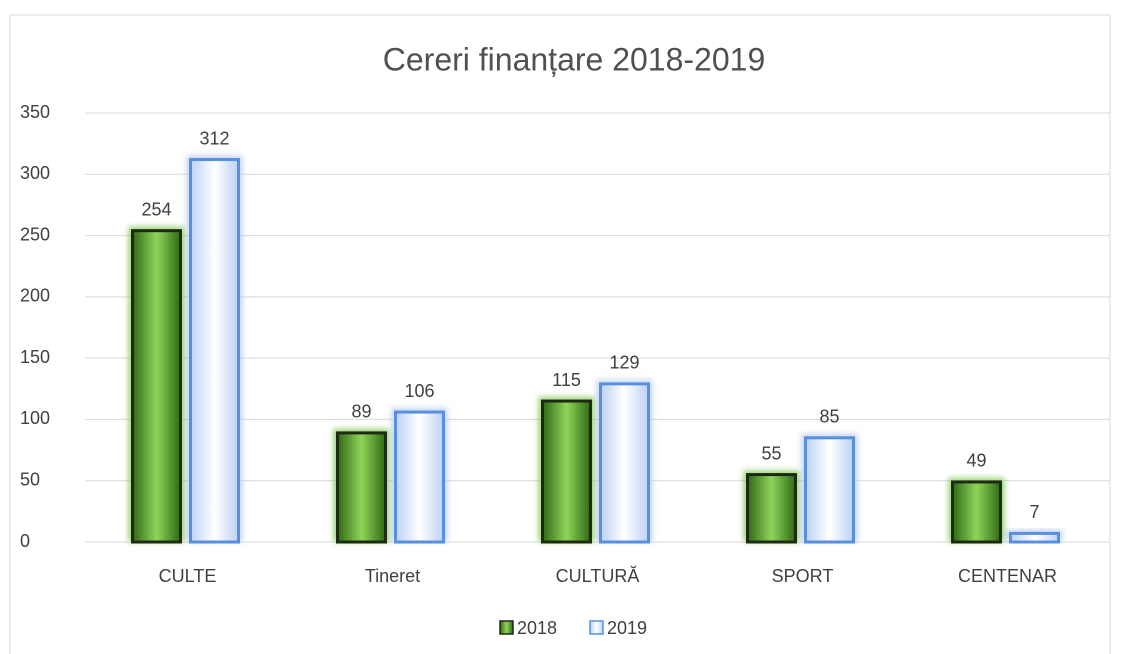  Describe the element at coordinates (1034, 512) in the screenshot. I see `data-label: 7` at that location.